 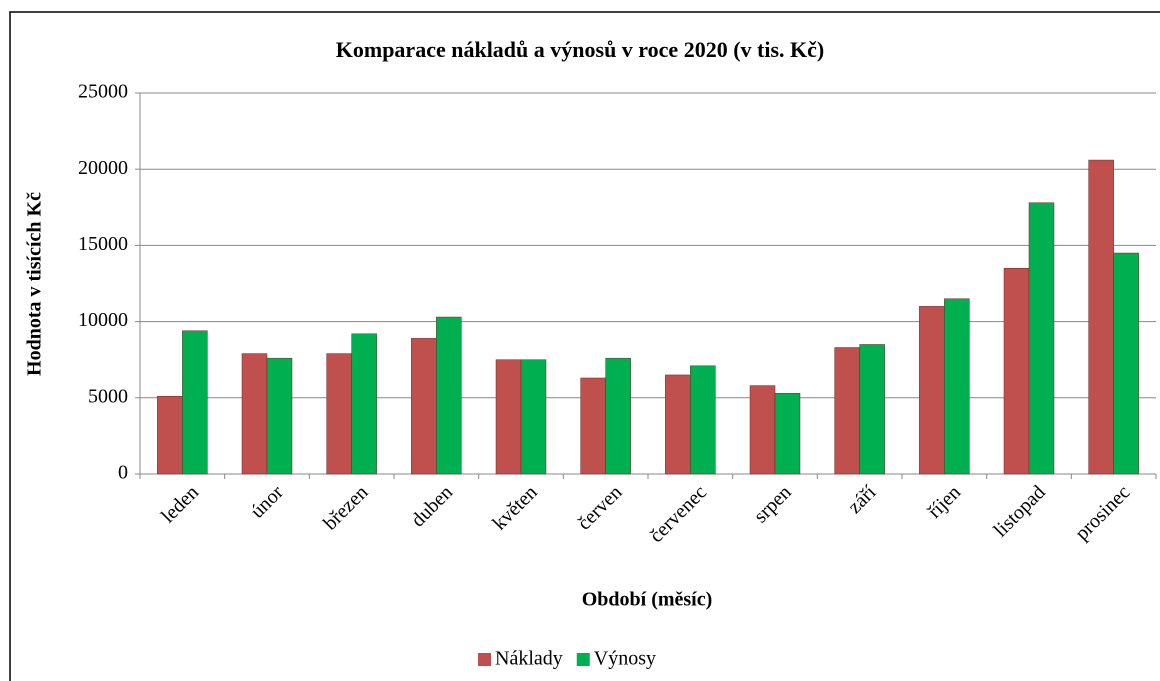 I want to click on x-tick-label: červen, so click(x=599, y=507).